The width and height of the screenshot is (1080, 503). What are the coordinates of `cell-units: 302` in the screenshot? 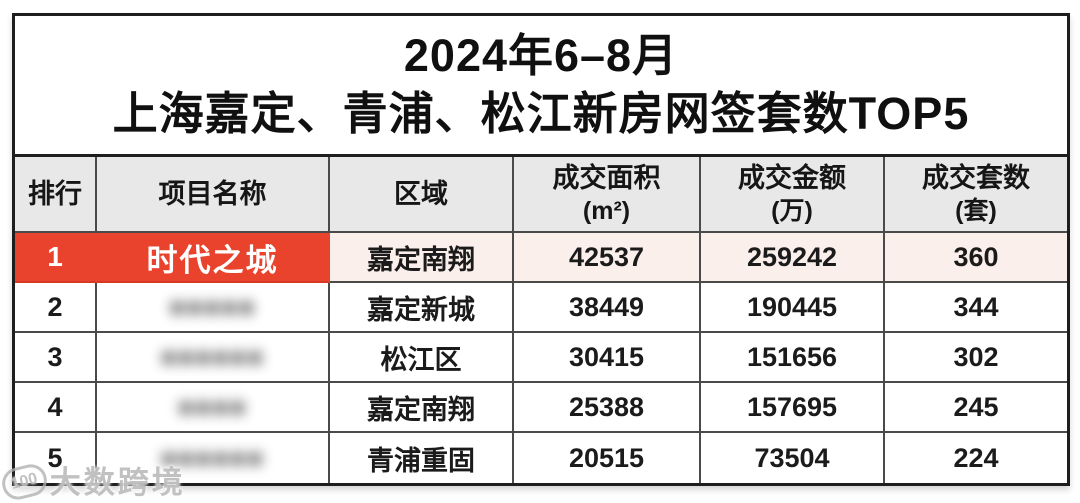 It's located at (976, 358).